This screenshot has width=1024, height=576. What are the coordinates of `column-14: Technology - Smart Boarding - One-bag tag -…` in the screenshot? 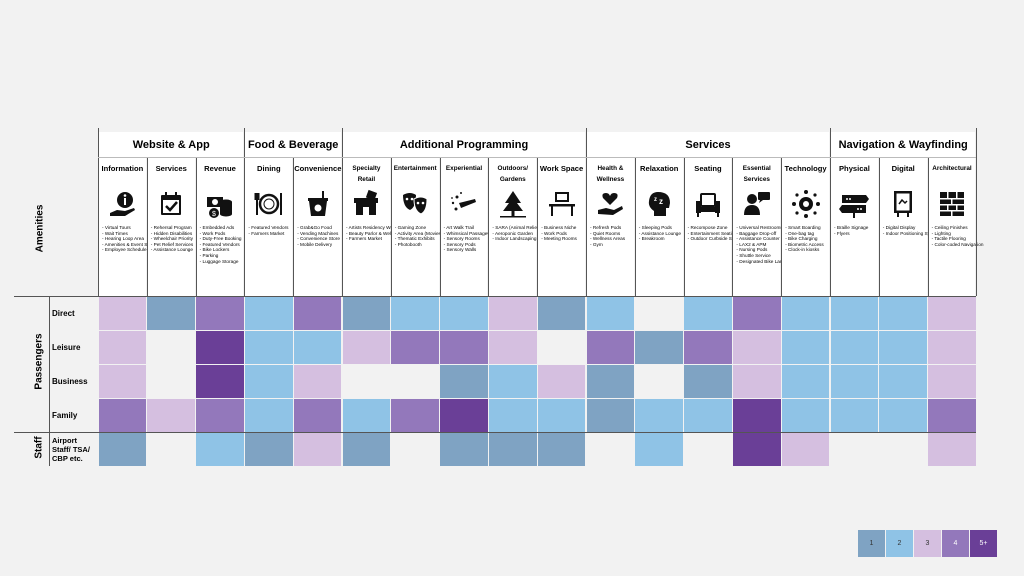 It's located at (805, 226).